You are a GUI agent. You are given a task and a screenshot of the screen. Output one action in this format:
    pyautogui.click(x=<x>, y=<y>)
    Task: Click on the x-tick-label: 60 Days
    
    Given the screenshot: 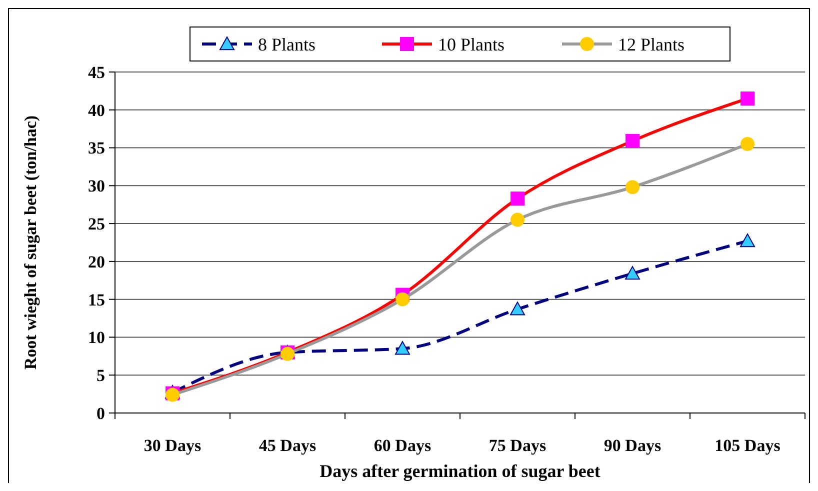 What is the action you would take?
    pyautogui.click(x=403, y=445)
    